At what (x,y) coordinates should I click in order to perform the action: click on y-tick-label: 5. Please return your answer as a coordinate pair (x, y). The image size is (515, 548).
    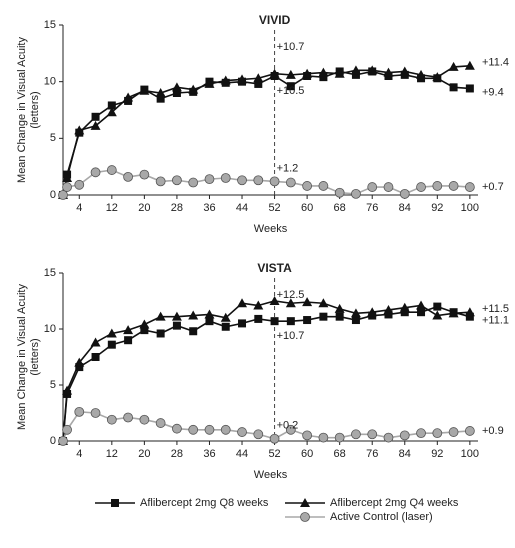
    Looking at the image, I should click on (53, 138).